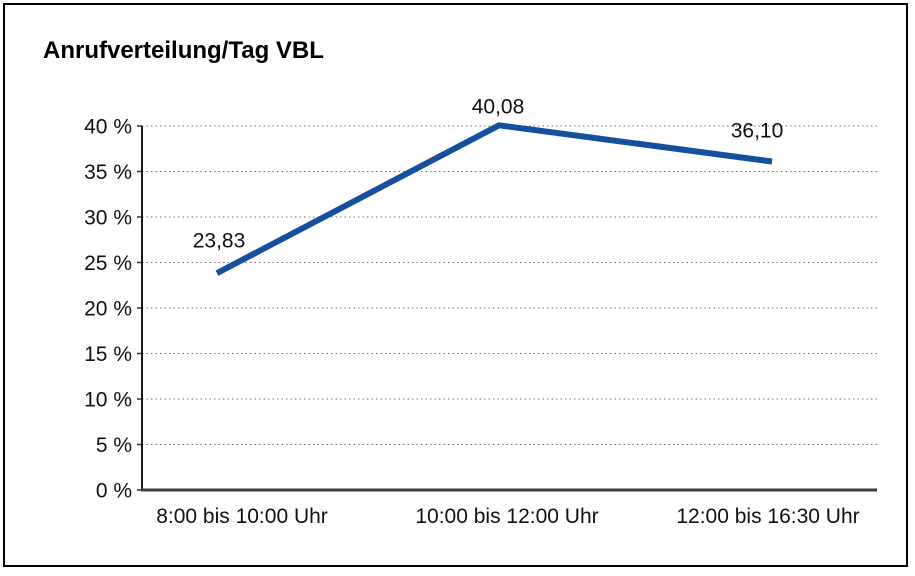  What do you see at coordinates (183, 50) in the screenshot?
I see `chart-title: Anrufverteilung/Tag VBL` at bounding box center [183, 50].